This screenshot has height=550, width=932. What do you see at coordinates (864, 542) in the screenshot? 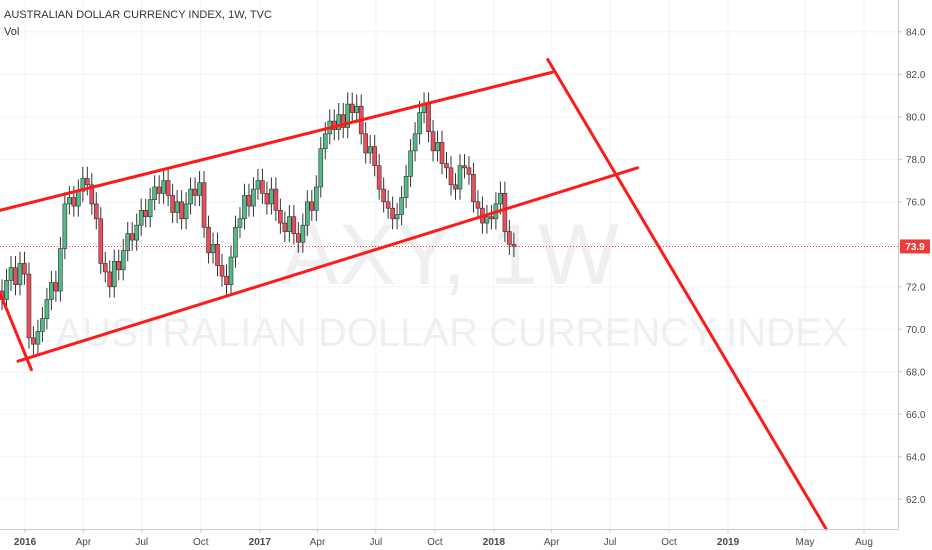
I see `time-tick-label: Aug` at bounding box center [864, 542].